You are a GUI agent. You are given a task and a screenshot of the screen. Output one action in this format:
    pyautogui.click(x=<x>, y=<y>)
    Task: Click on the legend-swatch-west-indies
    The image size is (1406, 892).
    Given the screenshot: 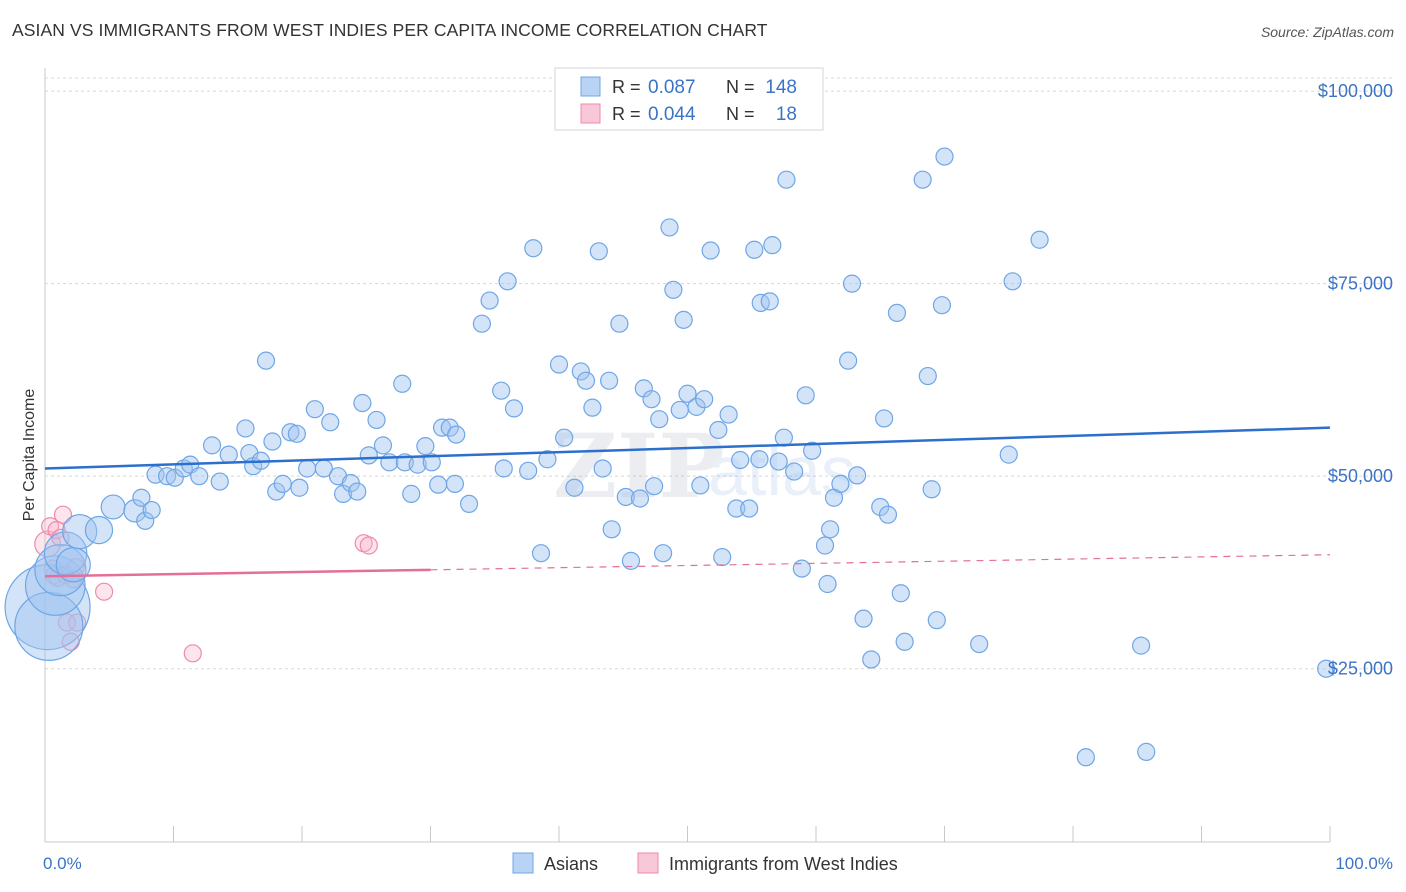 What is the action you would take?
    pyautogui.click(x=590, y=113)
    